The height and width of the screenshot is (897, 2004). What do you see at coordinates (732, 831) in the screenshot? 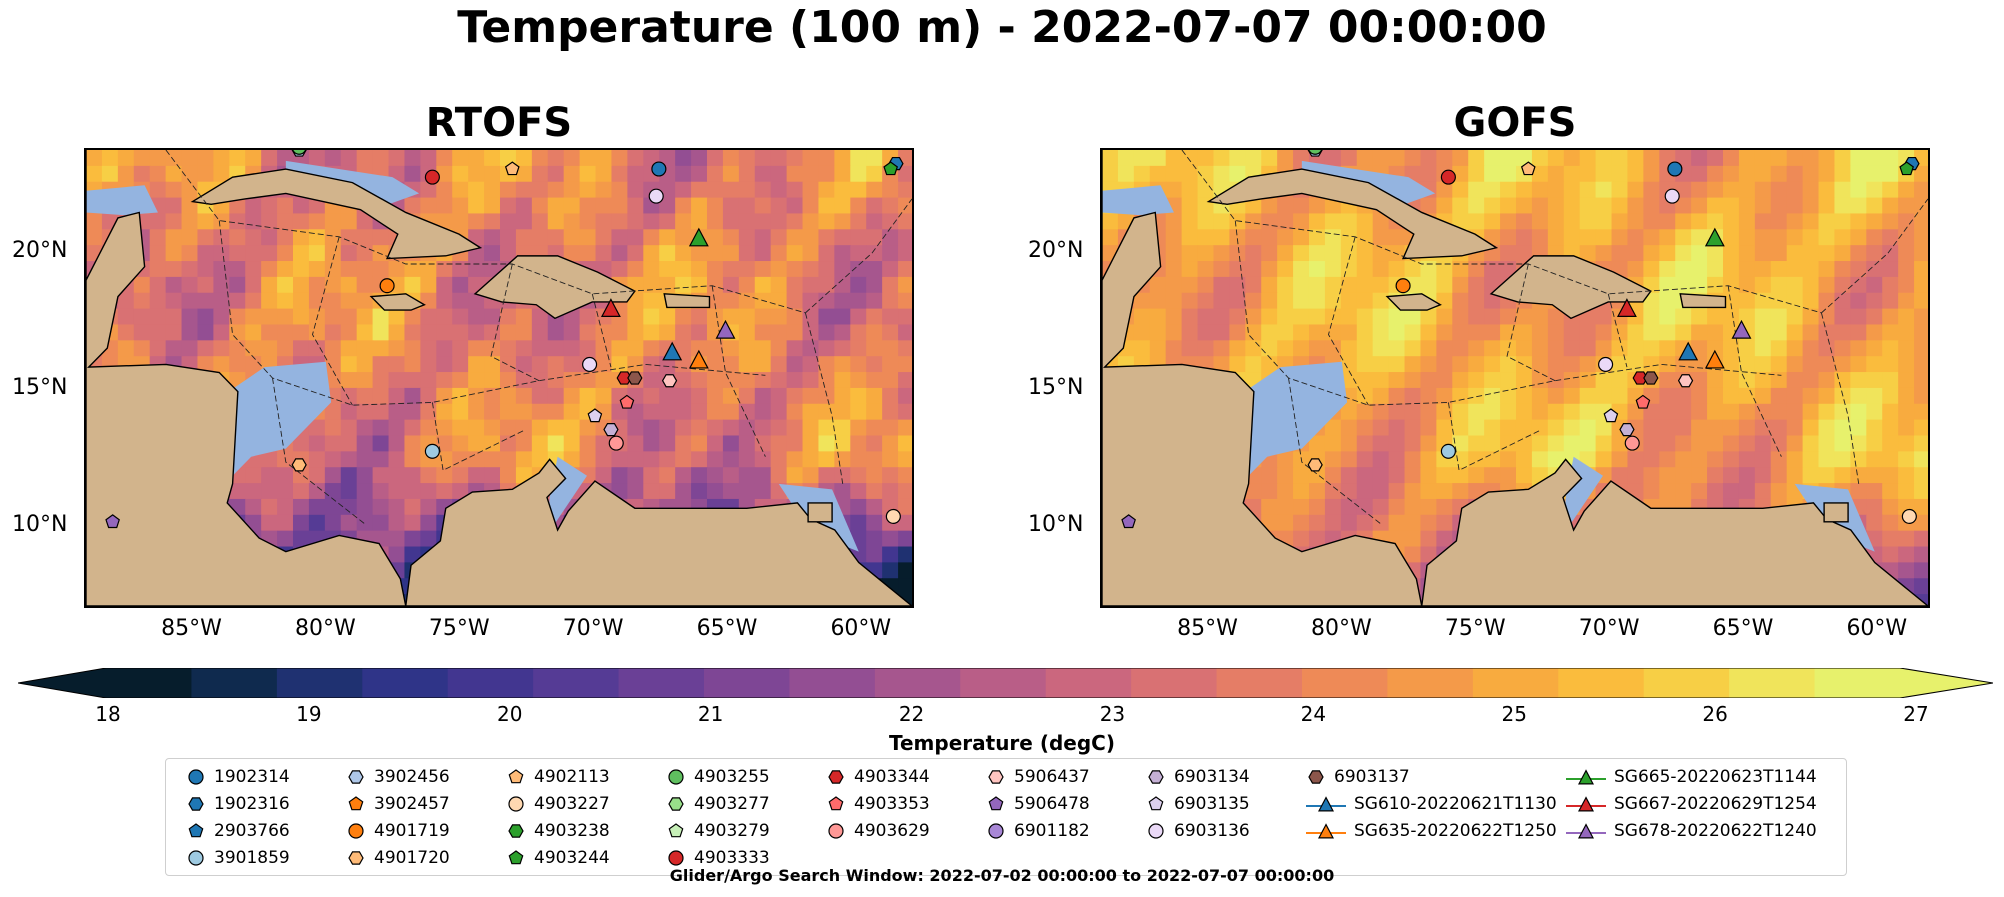
I see `legend-label: 4903279` at bounding box center [732, 831].